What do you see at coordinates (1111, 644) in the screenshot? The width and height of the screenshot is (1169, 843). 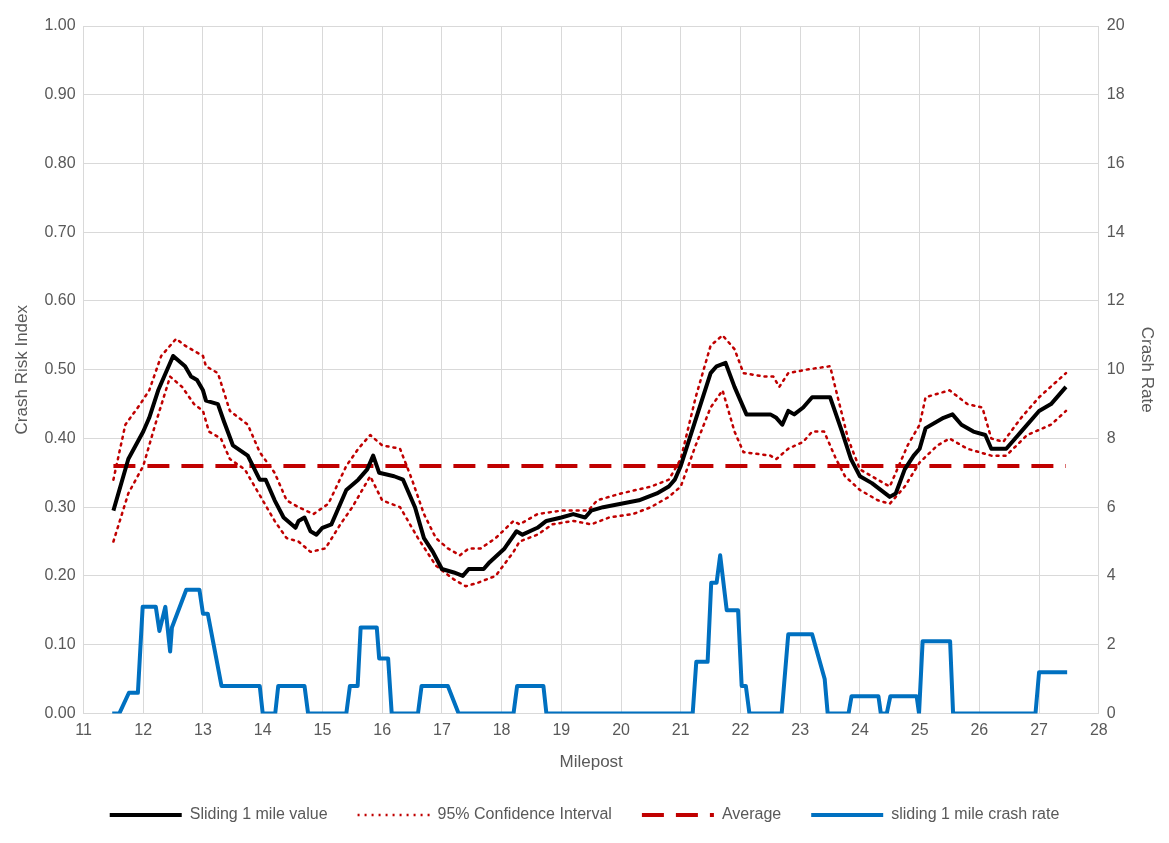 I see `y2-tick-label: 2` at bounding box center [1111, 644].